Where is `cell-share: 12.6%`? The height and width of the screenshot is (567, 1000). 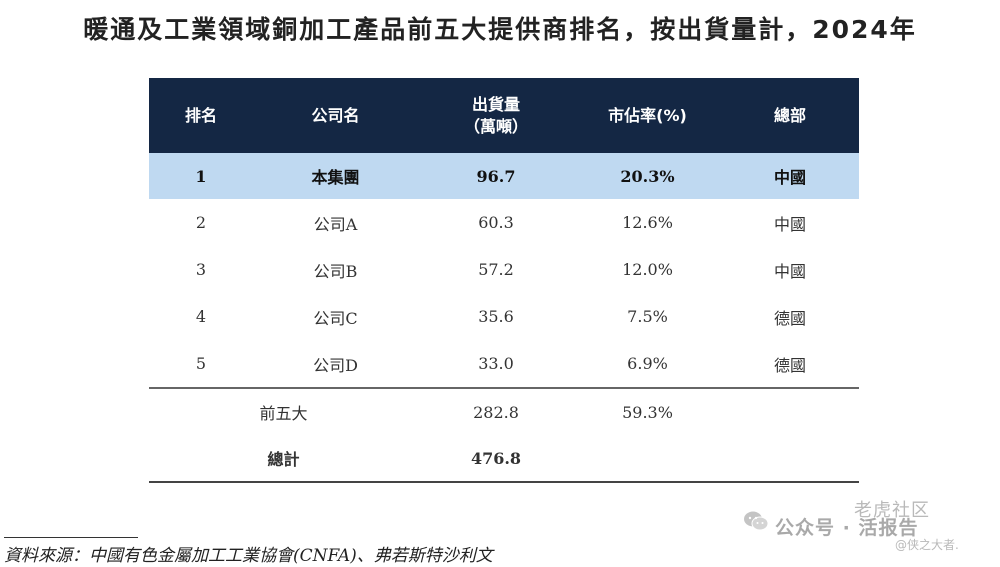 cell-share: 12.6% is located at coordinates (647, 222).